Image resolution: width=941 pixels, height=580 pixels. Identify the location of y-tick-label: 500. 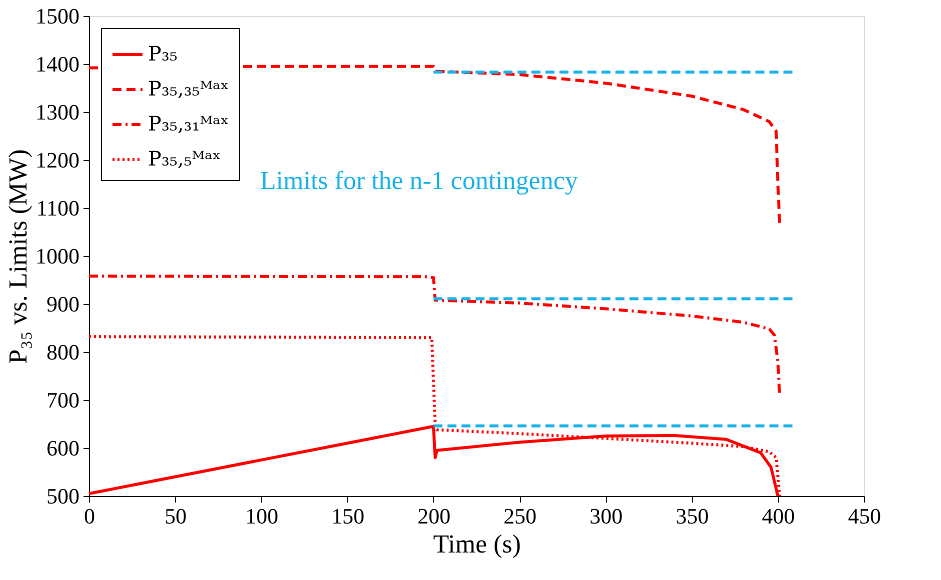
(63, 496).